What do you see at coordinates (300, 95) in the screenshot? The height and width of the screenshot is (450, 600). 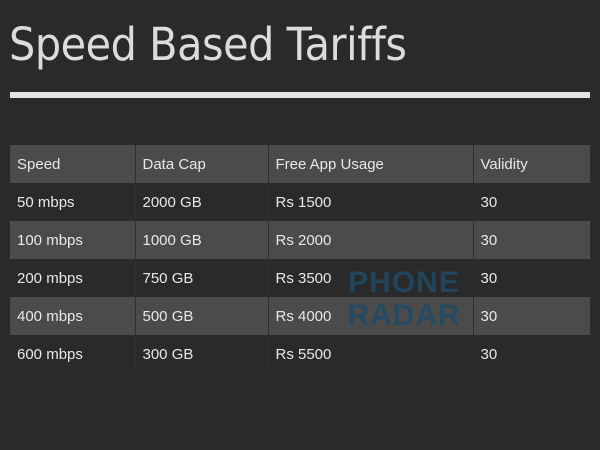 I see `title-divider` at bounding box center [300, 95].